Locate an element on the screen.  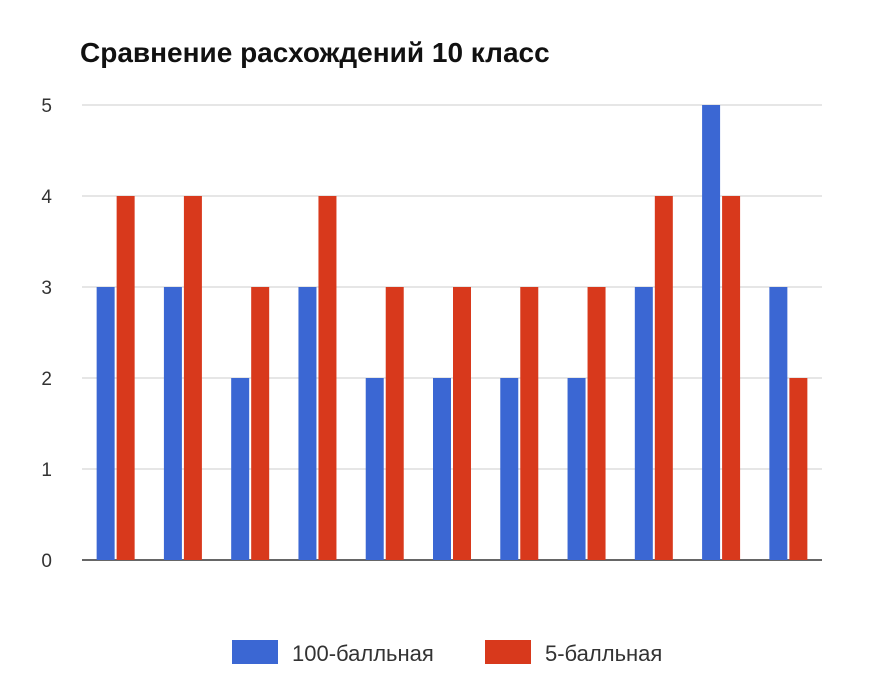
y-tick-label: 1 is located at coordinates (46, 470).